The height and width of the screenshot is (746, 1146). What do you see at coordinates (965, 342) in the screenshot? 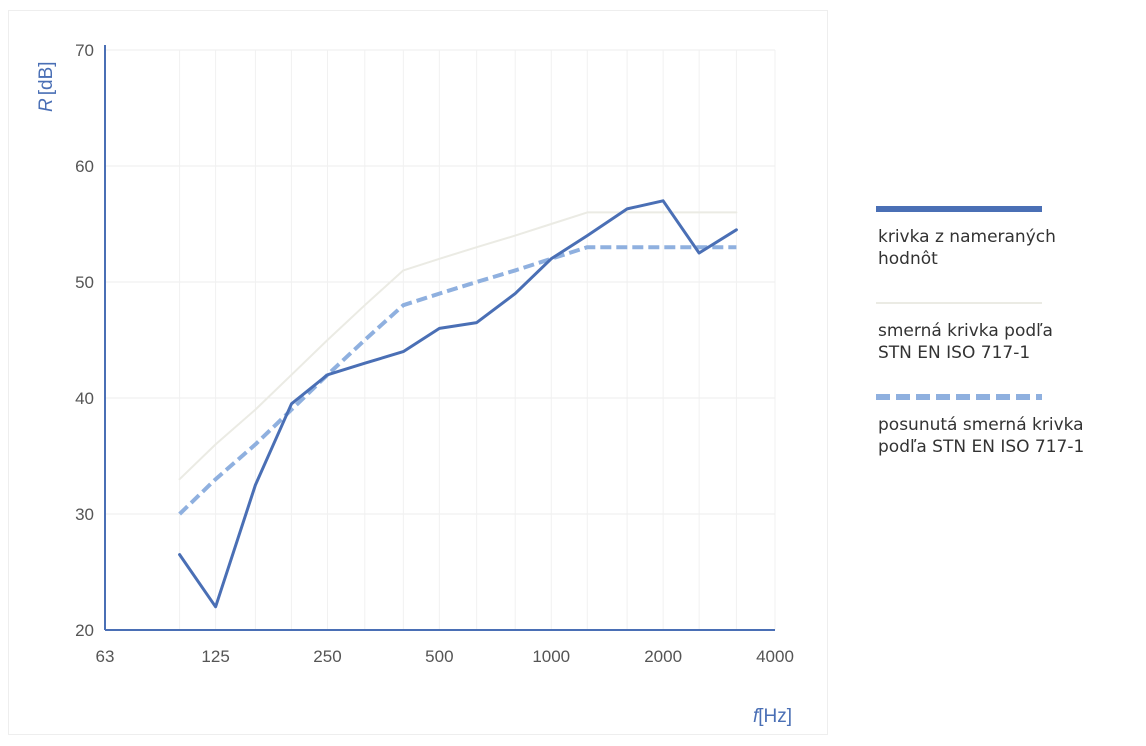
I see `legend-label-reference: smerná krivka podľa STN EN ISO 717-1` at bounding box center [965, 342].